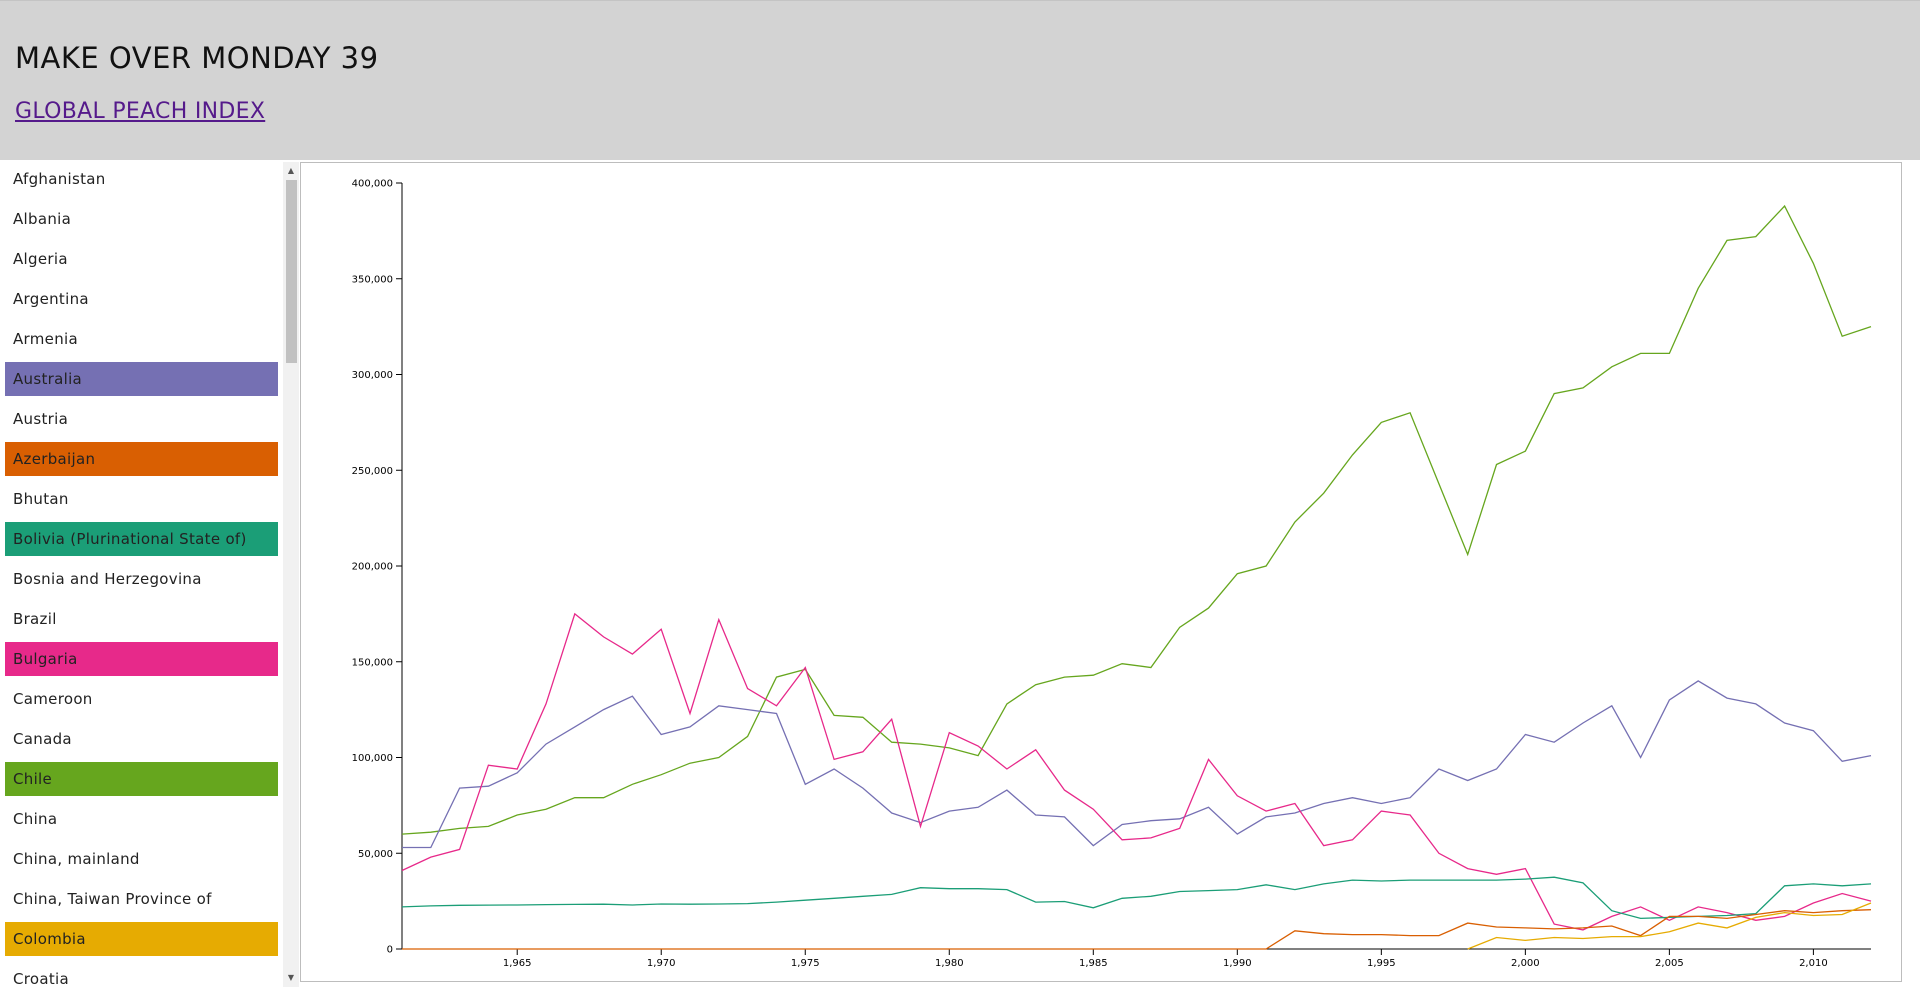 Image resolution: width=1920 pixels, height=987 pixels. Describe the element at coordinates (107, 579) in the screenshot. I see `country-item: Bosnia and Herzegovina` at that location.